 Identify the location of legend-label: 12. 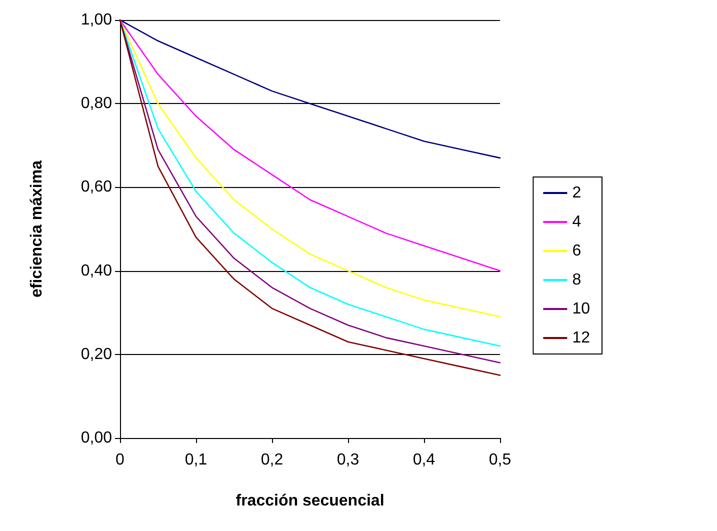
(581, 338).